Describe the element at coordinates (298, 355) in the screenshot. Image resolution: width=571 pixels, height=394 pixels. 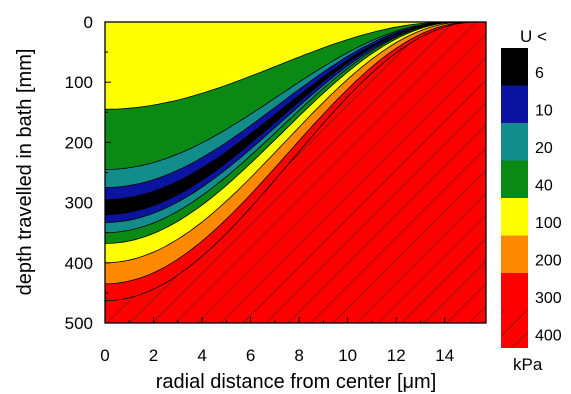
I see `x-tick-label: 8` at that location.